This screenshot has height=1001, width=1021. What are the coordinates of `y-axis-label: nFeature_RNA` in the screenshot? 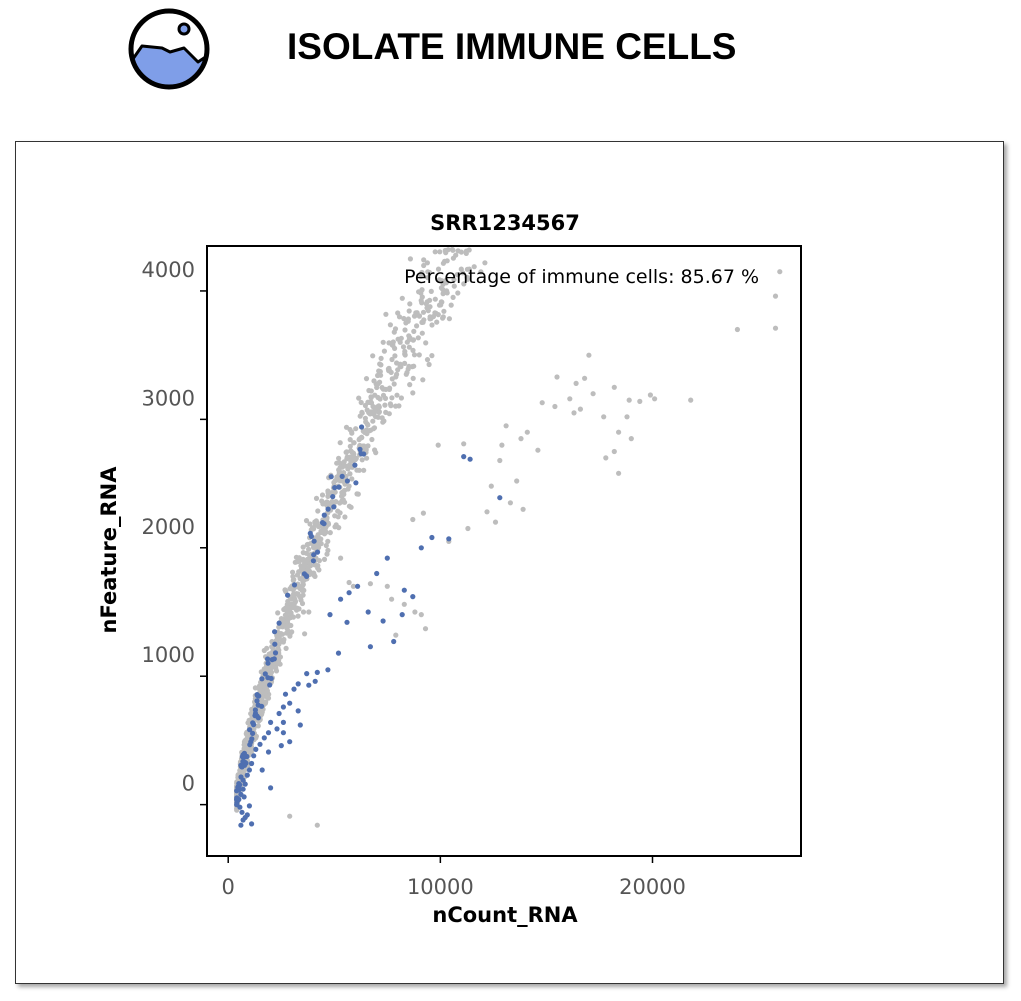 It's located at (109, 550).